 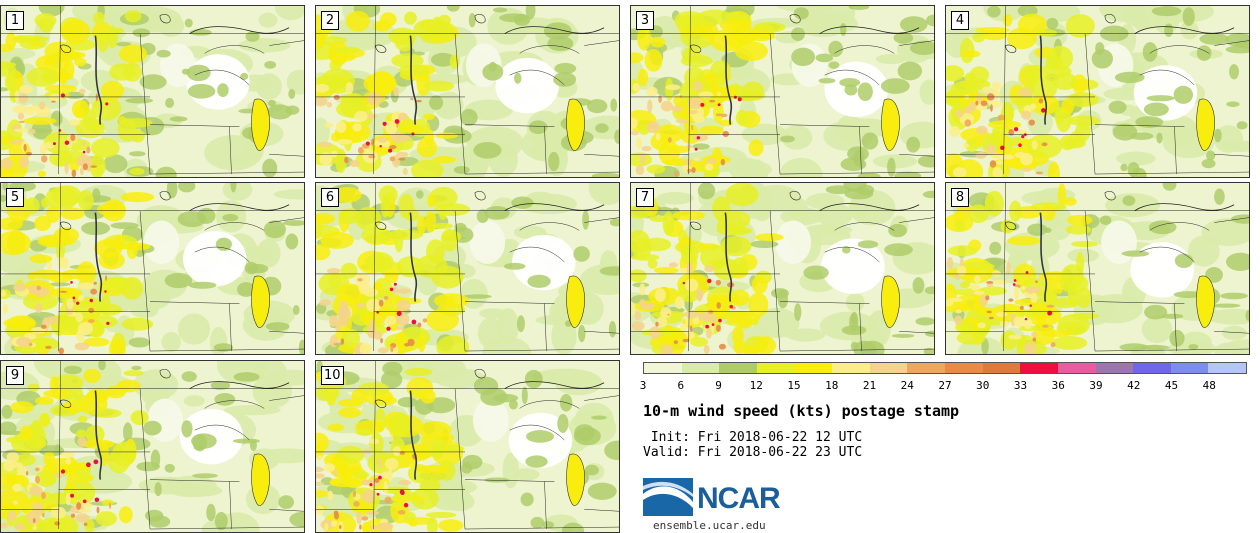 I want to click on page-title: 10-m wind speed (kts) postage stamp, so click(x=801, y=411).